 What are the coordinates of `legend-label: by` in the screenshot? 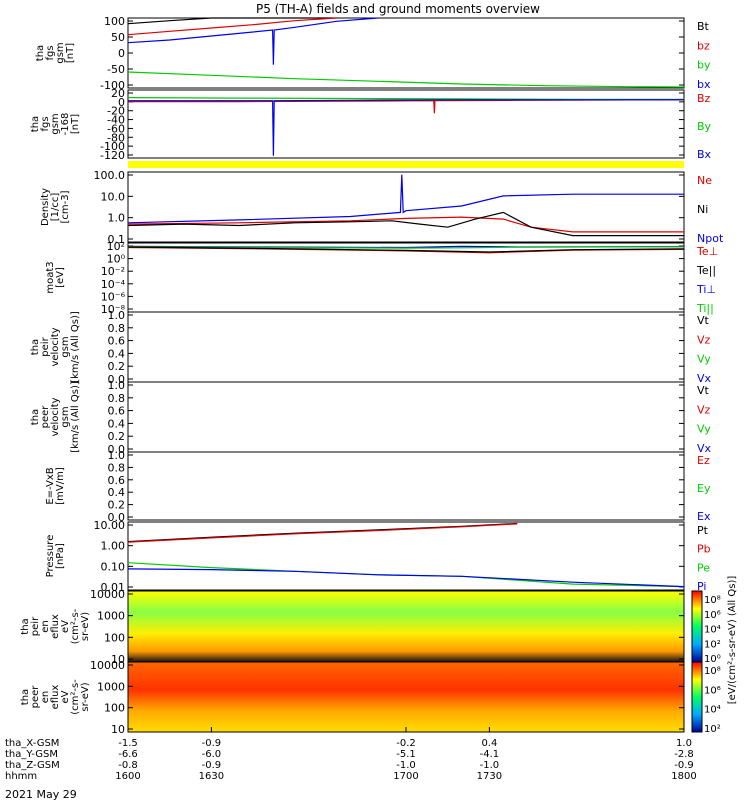 It's located at (704, 65).